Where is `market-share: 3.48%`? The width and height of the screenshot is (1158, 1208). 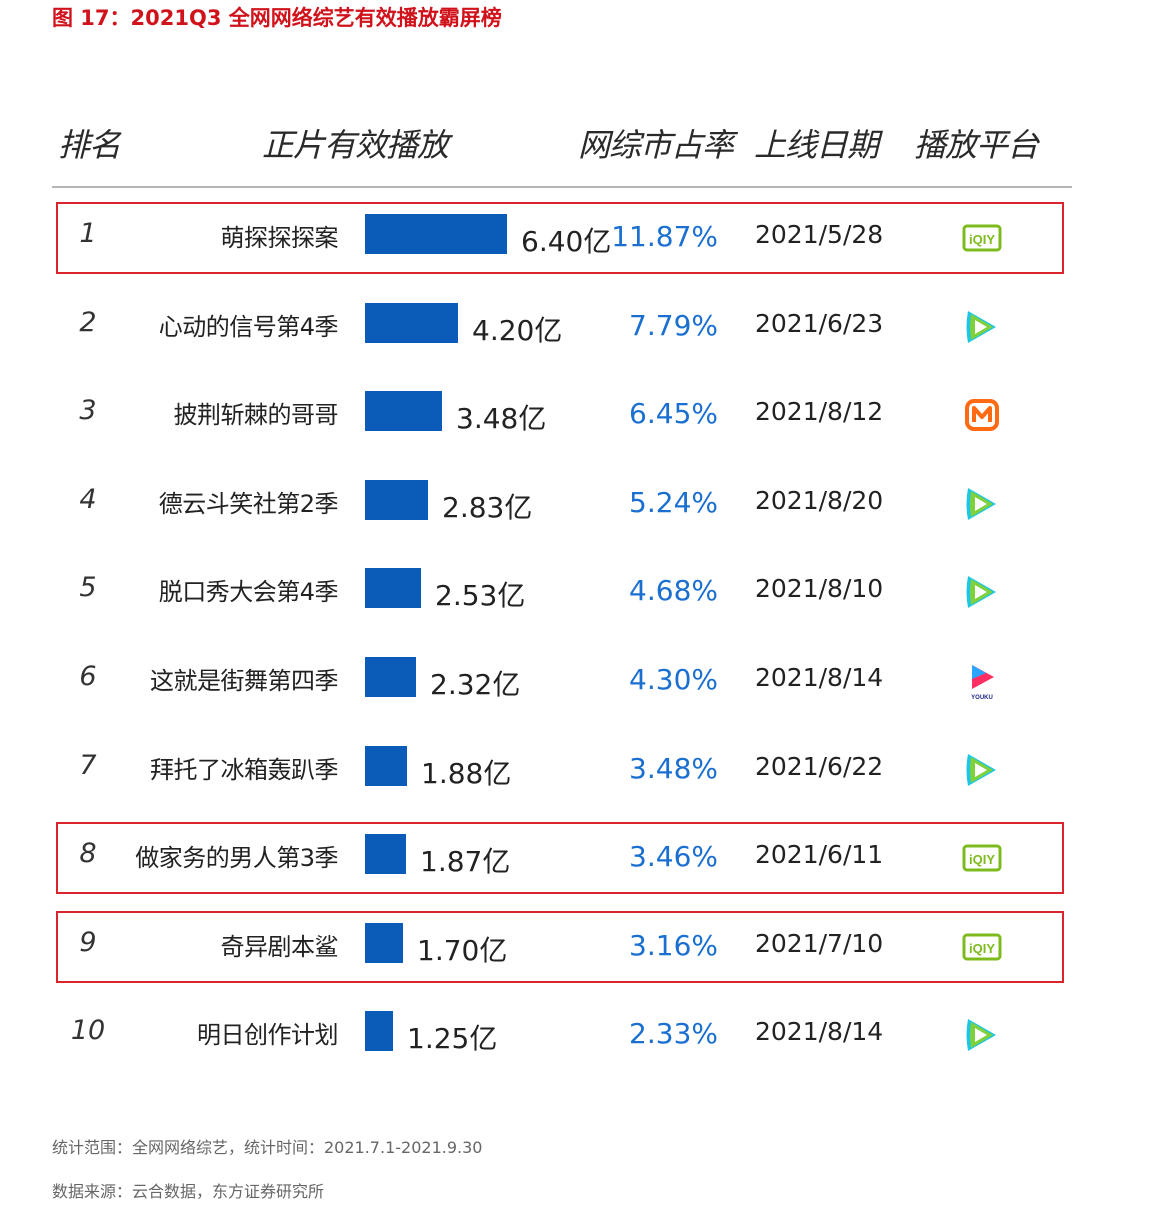
market-share: 3.48% is located at coordinates (673, 768).